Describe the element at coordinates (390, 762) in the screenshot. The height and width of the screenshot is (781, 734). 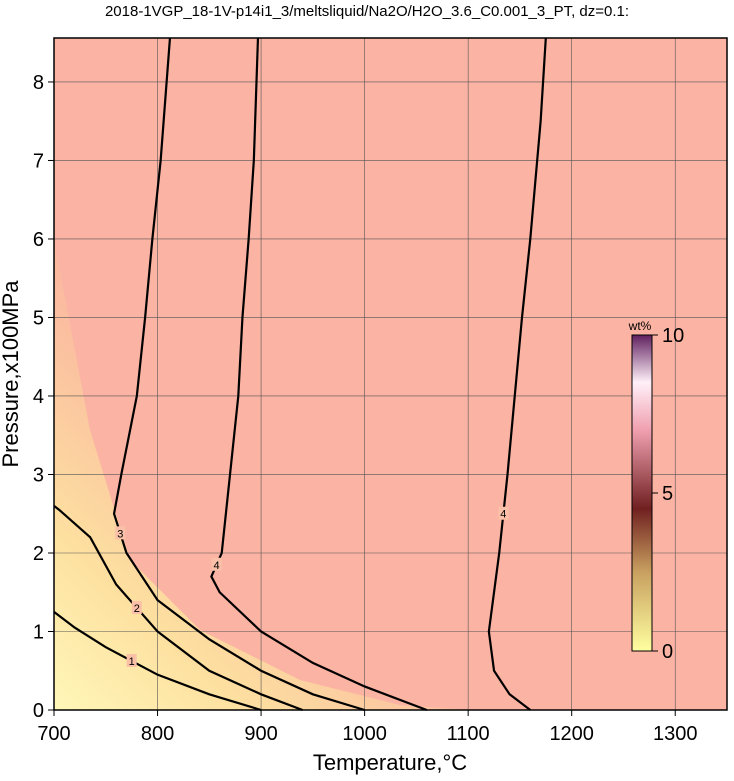
I see `x-axis-label: Temperature,°C` at that location.